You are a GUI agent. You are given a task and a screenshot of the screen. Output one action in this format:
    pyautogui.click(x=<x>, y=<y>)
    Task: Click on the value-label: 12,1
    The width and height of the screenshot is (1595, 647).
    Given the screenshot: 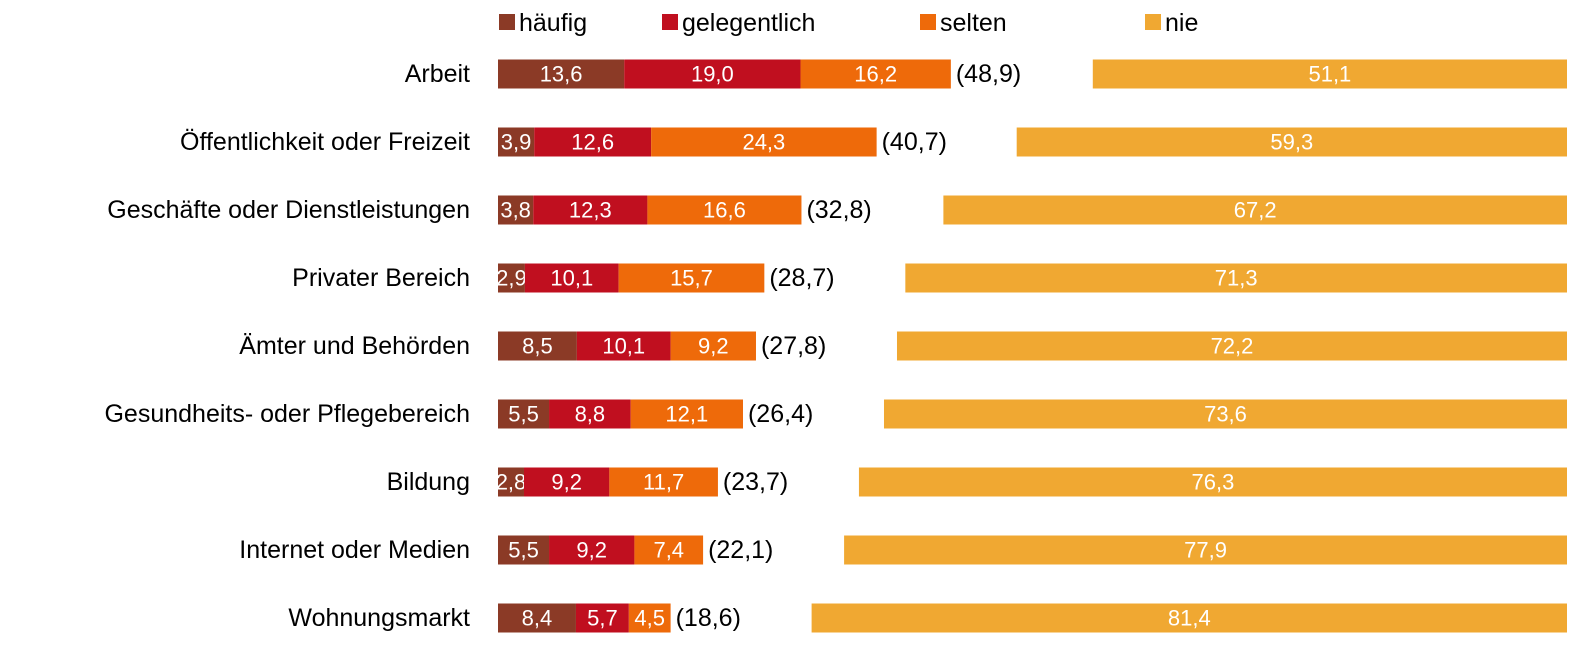 What is the action you would take?
    pyautogui.click(x=686, y=414)
    